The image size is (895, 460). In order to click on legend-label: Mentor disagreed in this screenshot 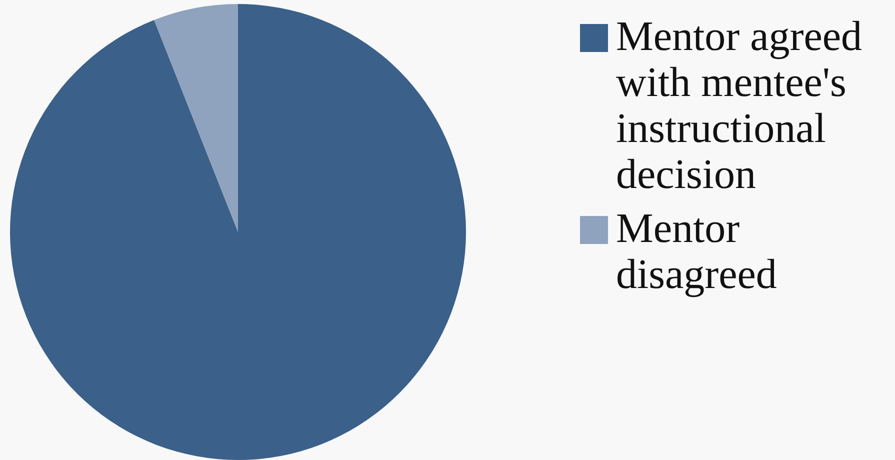, I will do `click(697, 252)`.